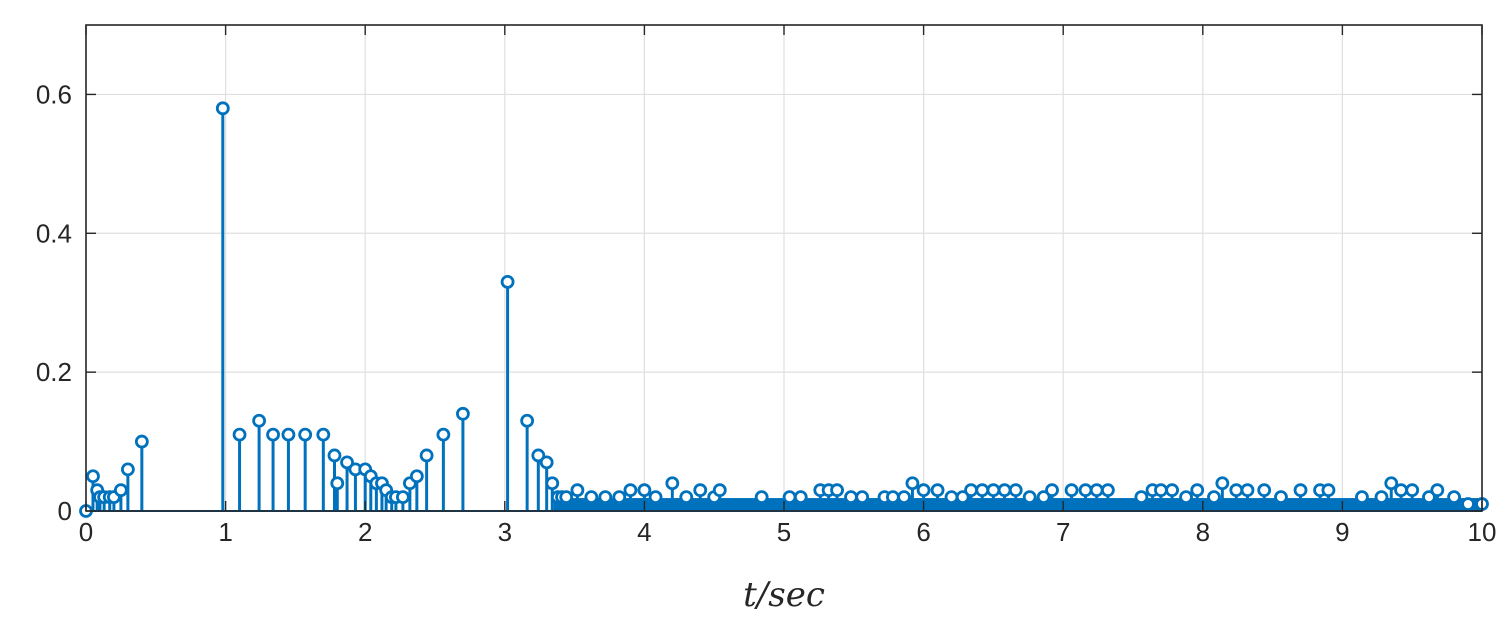 This screenshot has width=1512, height=636. I want to click on x-tick-label: 4, so click(644, 532).